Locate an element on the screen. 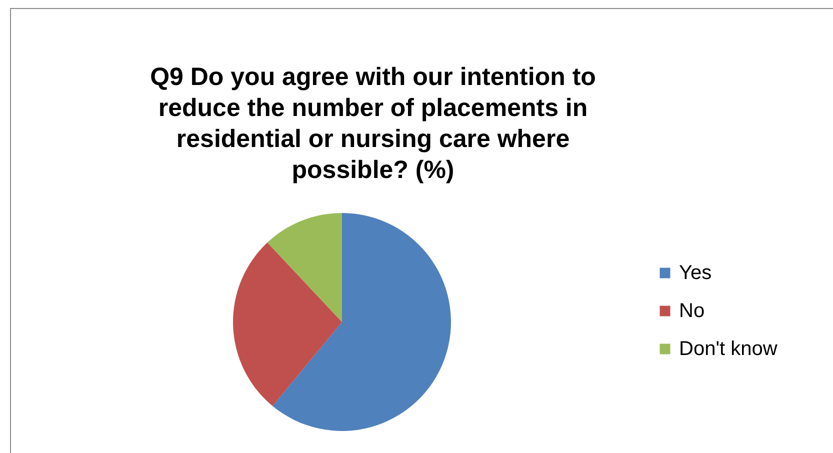 The width and height of the screenshot is (833, 453). chart-title: Q9 Do you agree with our intention to reduce the number of placements in residential or nursing care where possible? (%) is located at coordinates (373, 123).